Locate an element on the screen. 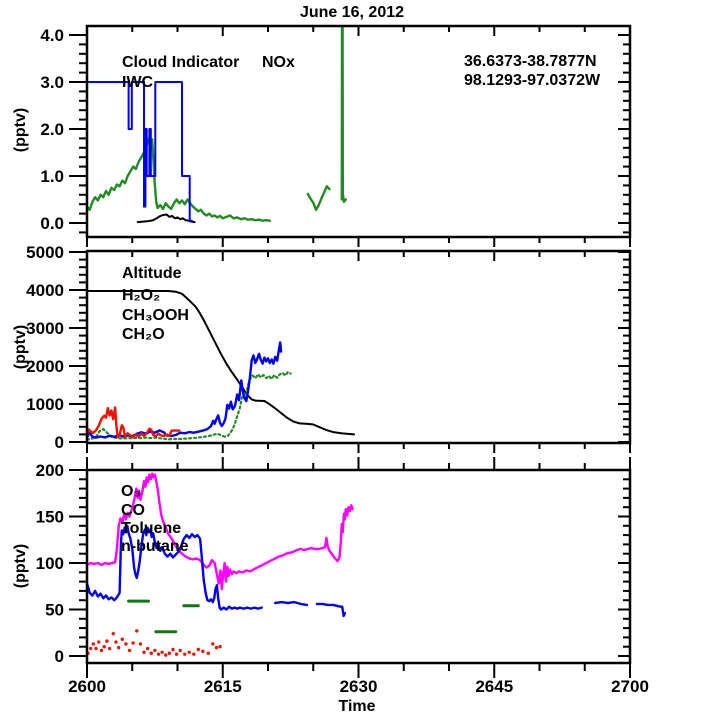 The width and height of the screenshot is (707, 723). legend-ch-o: CH₂O is located at coordinates (143, 334).